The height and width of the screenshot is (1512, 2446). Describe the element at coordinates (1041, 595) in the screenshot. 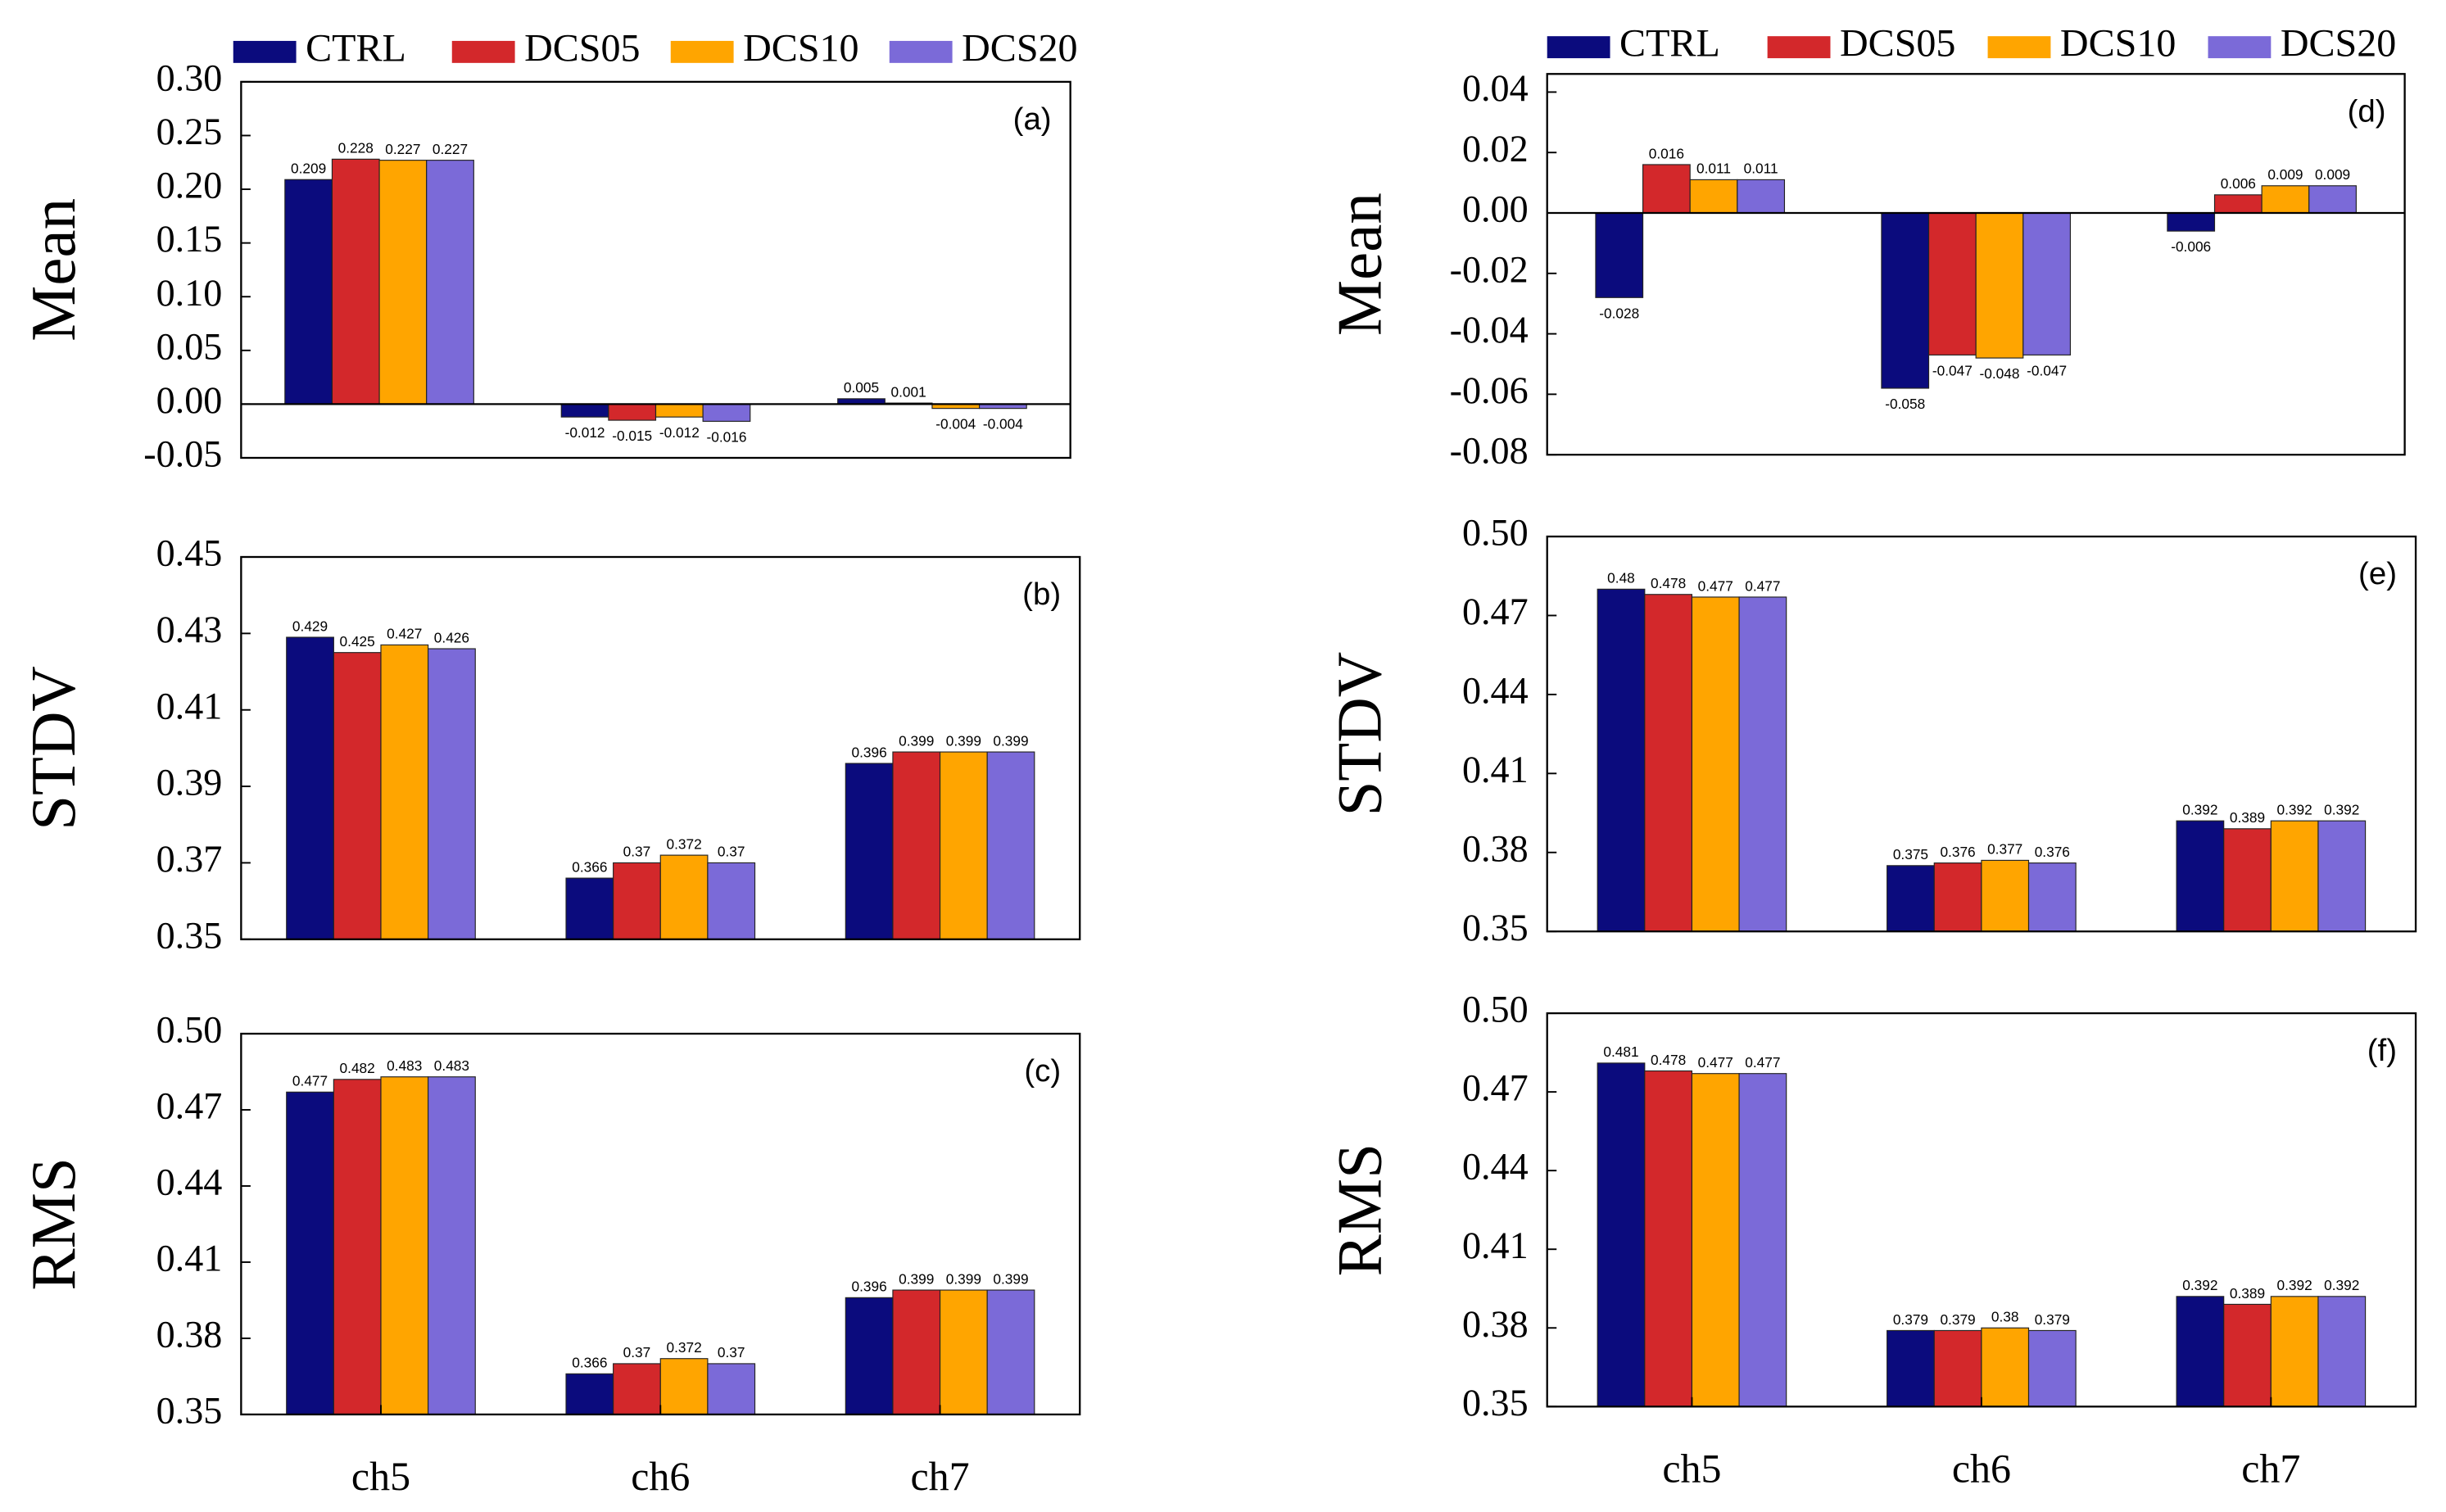

I see `panel-label: (b)` at that location.